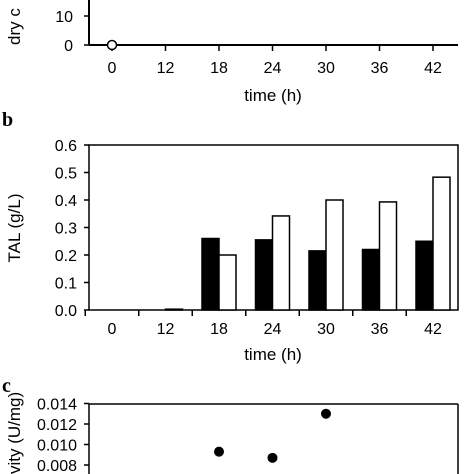 The image size is (474, 474). What do you see at coordinates (66, 201) in the screenshot?
I see `panel-b-y-tick-label: 0.4` at bounding box center [66, 201].